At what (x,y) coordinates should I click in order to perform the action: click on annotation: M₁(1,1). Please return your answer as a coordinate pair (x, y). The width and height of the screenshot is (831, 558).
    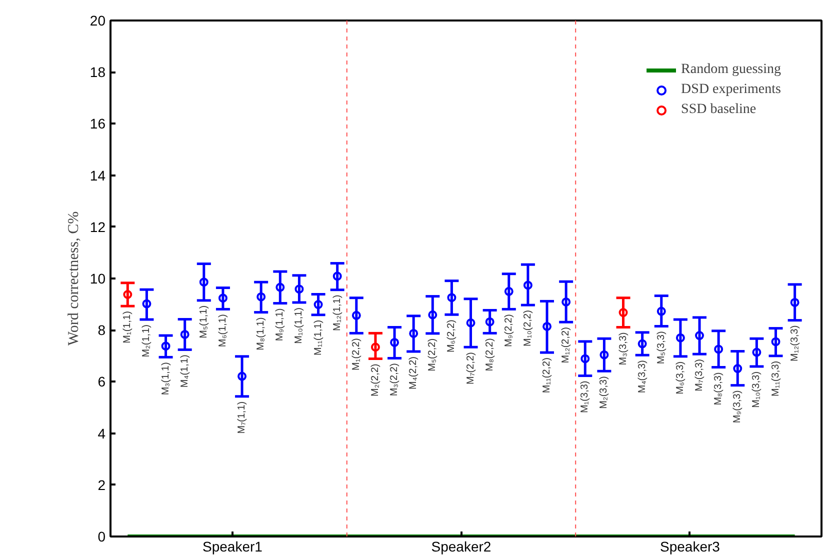
    Looking at the image, I should click on (128, 327).